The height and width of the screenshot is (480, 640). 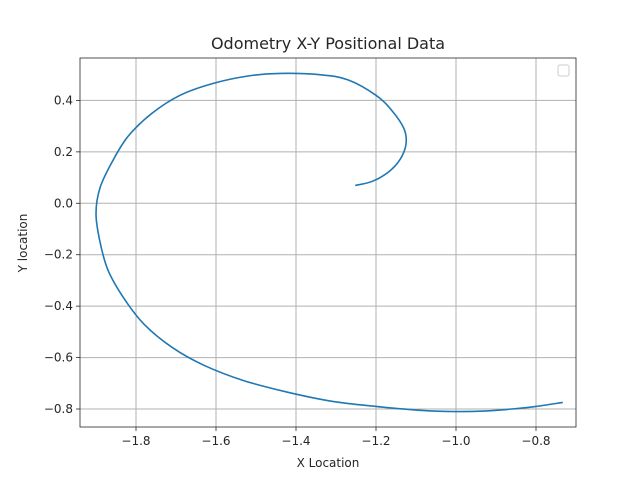 What do you see at coordinates (23, 244) in the screenshot?
I see `y-axis-label: Y location` at bounding box center [23, 244].